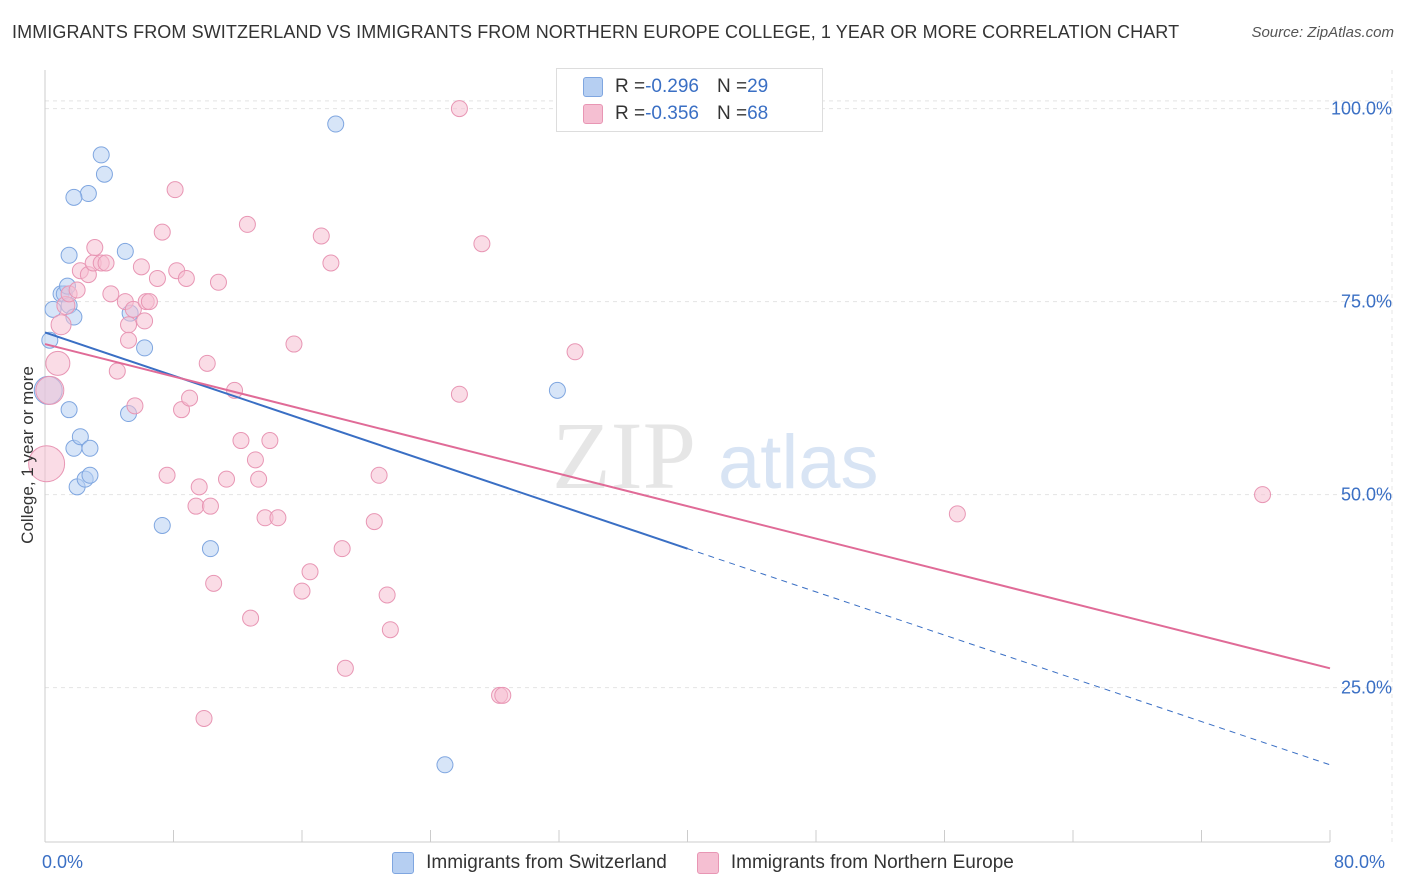 The image size is (1406, 892). I want to click on stats-row-switzerland: R = -0.296 N = 29, so click(675, 87).